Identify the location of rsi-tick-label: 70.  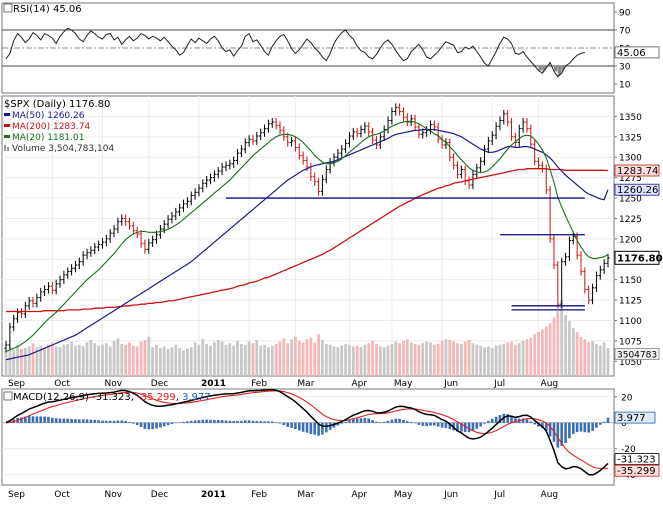
(625, 32).